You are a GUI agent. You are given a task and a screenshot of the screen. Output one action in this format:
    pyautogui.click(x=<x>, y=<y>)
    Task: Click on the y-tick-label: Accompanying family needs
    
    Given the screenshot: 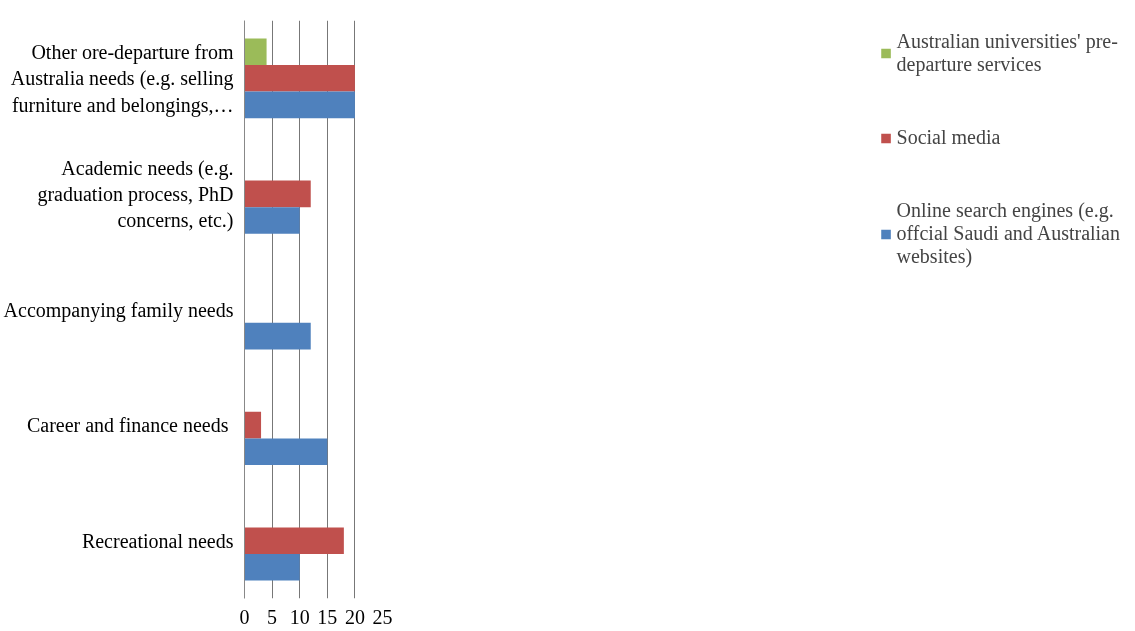 What is the action you would take?
    pyautogui.click(x=118, y=310)
    